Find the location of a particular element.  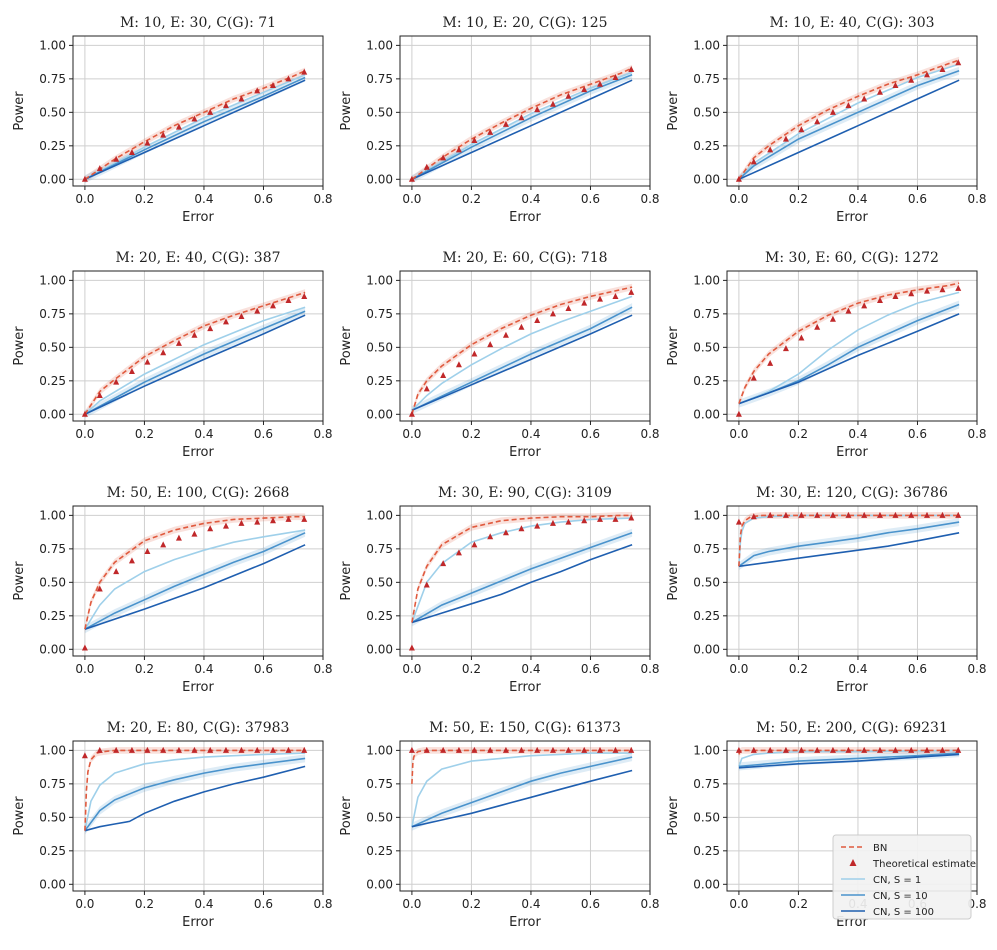

panel-title: M: 10, E: 20, C(G): 125 is located at coordinates (524, 23).